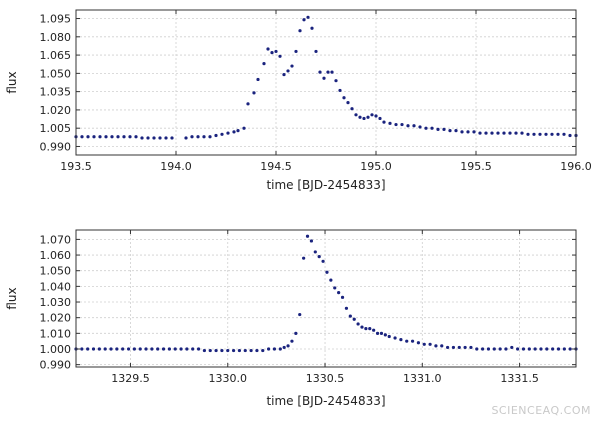  What do you see at coordinates (376, 166) in the screenshot?
I see `x-tick-label: 195.0` at bounding box center [376, 166].